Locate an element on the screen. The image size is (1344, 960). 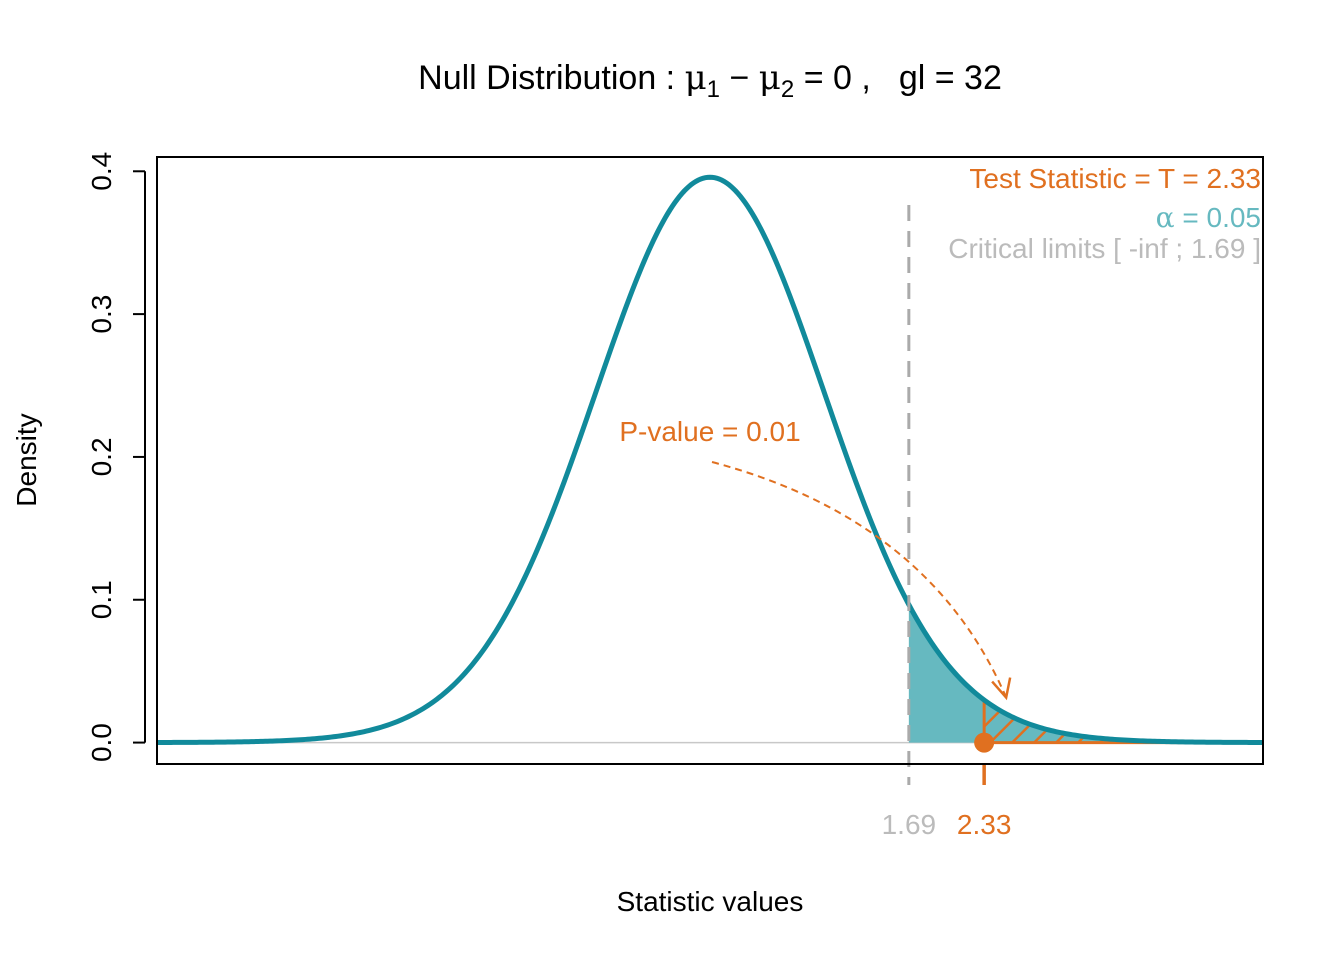
p-value-label: P-value = 0.01 is located at coordinates (709, 431).